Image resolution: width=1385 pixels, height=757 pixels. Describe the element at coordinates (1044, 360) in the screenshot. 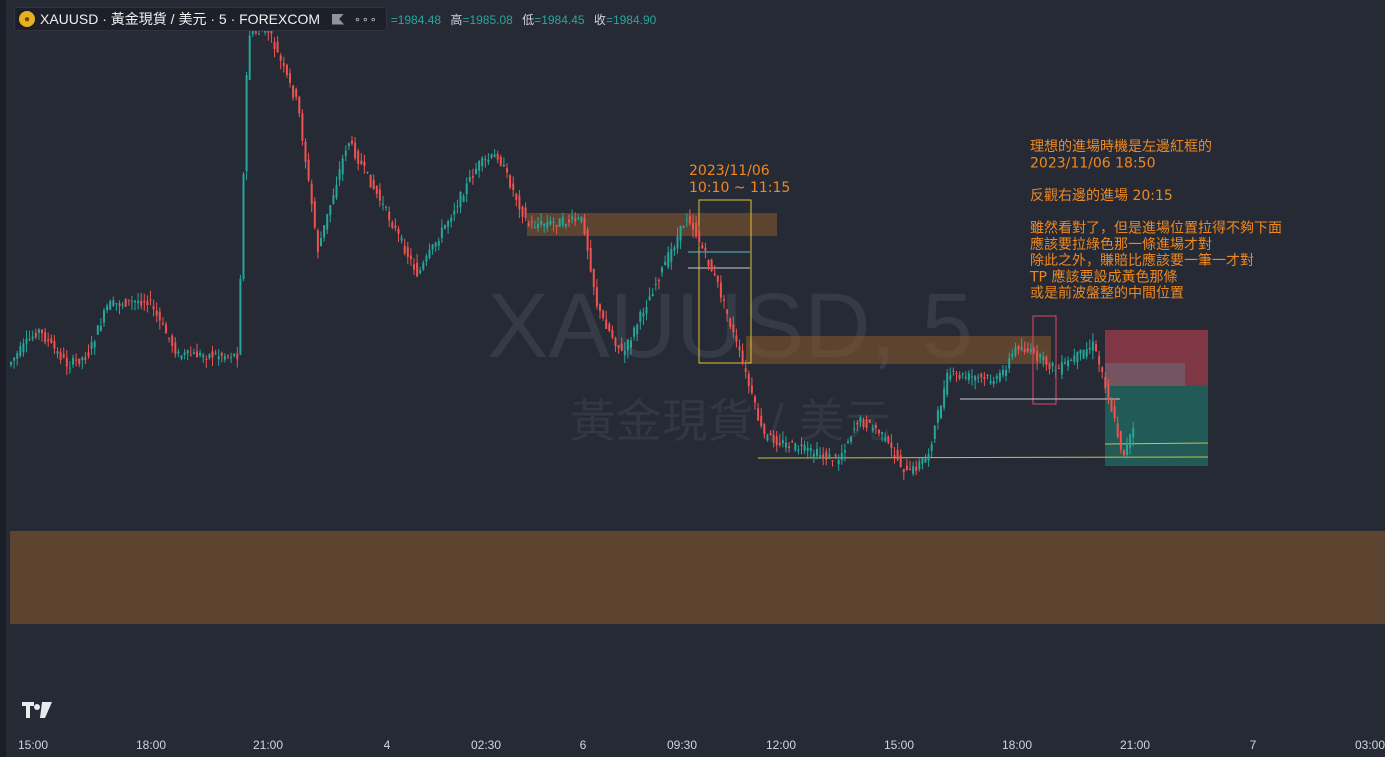

I see `entry-highlight-box` at that location.